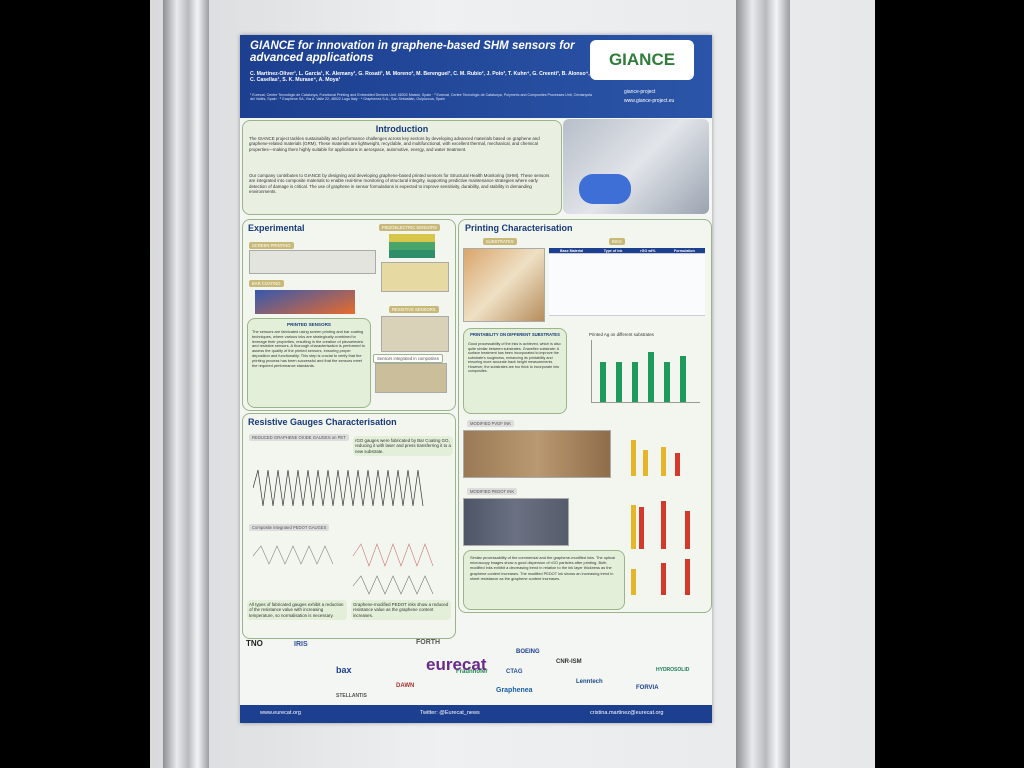 This screenshot has height=768, width=1024. Describe the element at coordinates (301, 644) in the screenshot. I see `partner-logo: IRIS` at that location.